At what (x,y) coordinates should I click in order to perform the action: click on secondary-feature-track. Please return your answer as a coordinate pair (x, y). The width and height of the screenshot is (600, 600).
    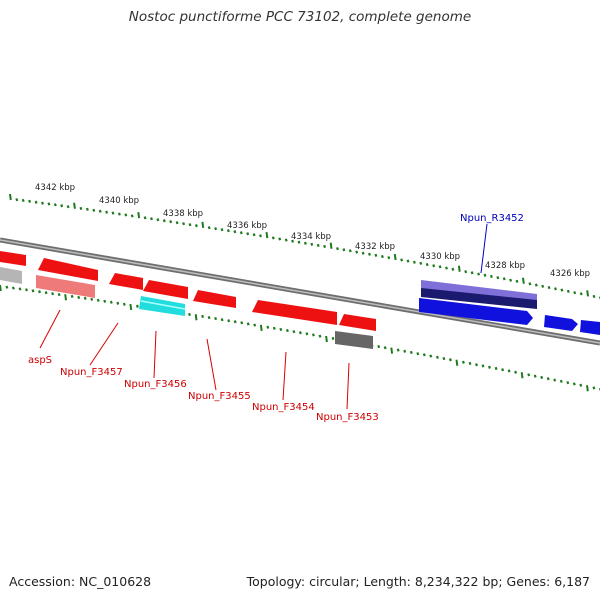
    Looking at the image, I should click on (186, 308).